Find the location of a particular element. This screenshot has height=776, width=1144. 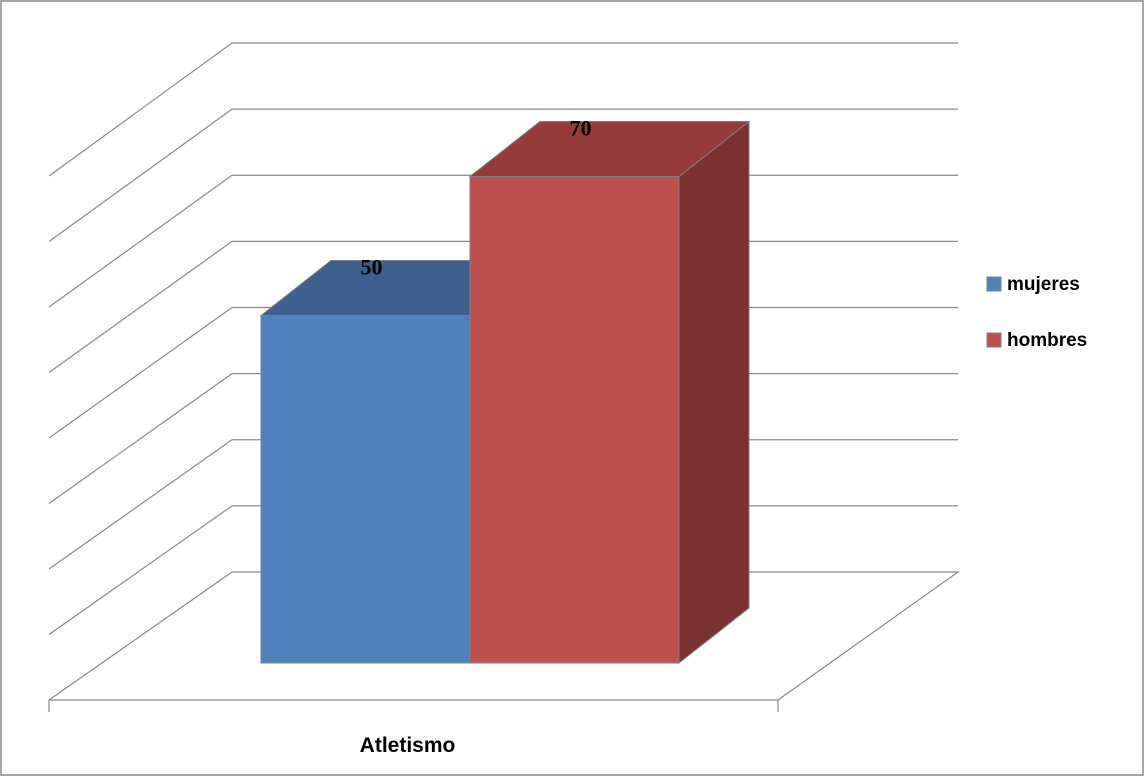

legend-swatch-mujeres is located at coordinates (994, 284).